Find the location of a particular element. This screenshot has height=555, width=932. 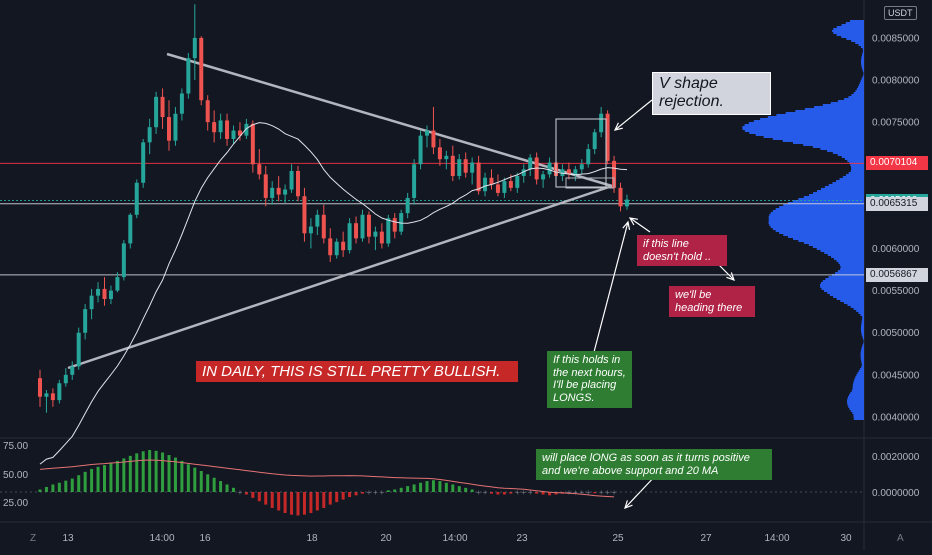

auto-scale-icon: A is located at coordinates (900, 538).